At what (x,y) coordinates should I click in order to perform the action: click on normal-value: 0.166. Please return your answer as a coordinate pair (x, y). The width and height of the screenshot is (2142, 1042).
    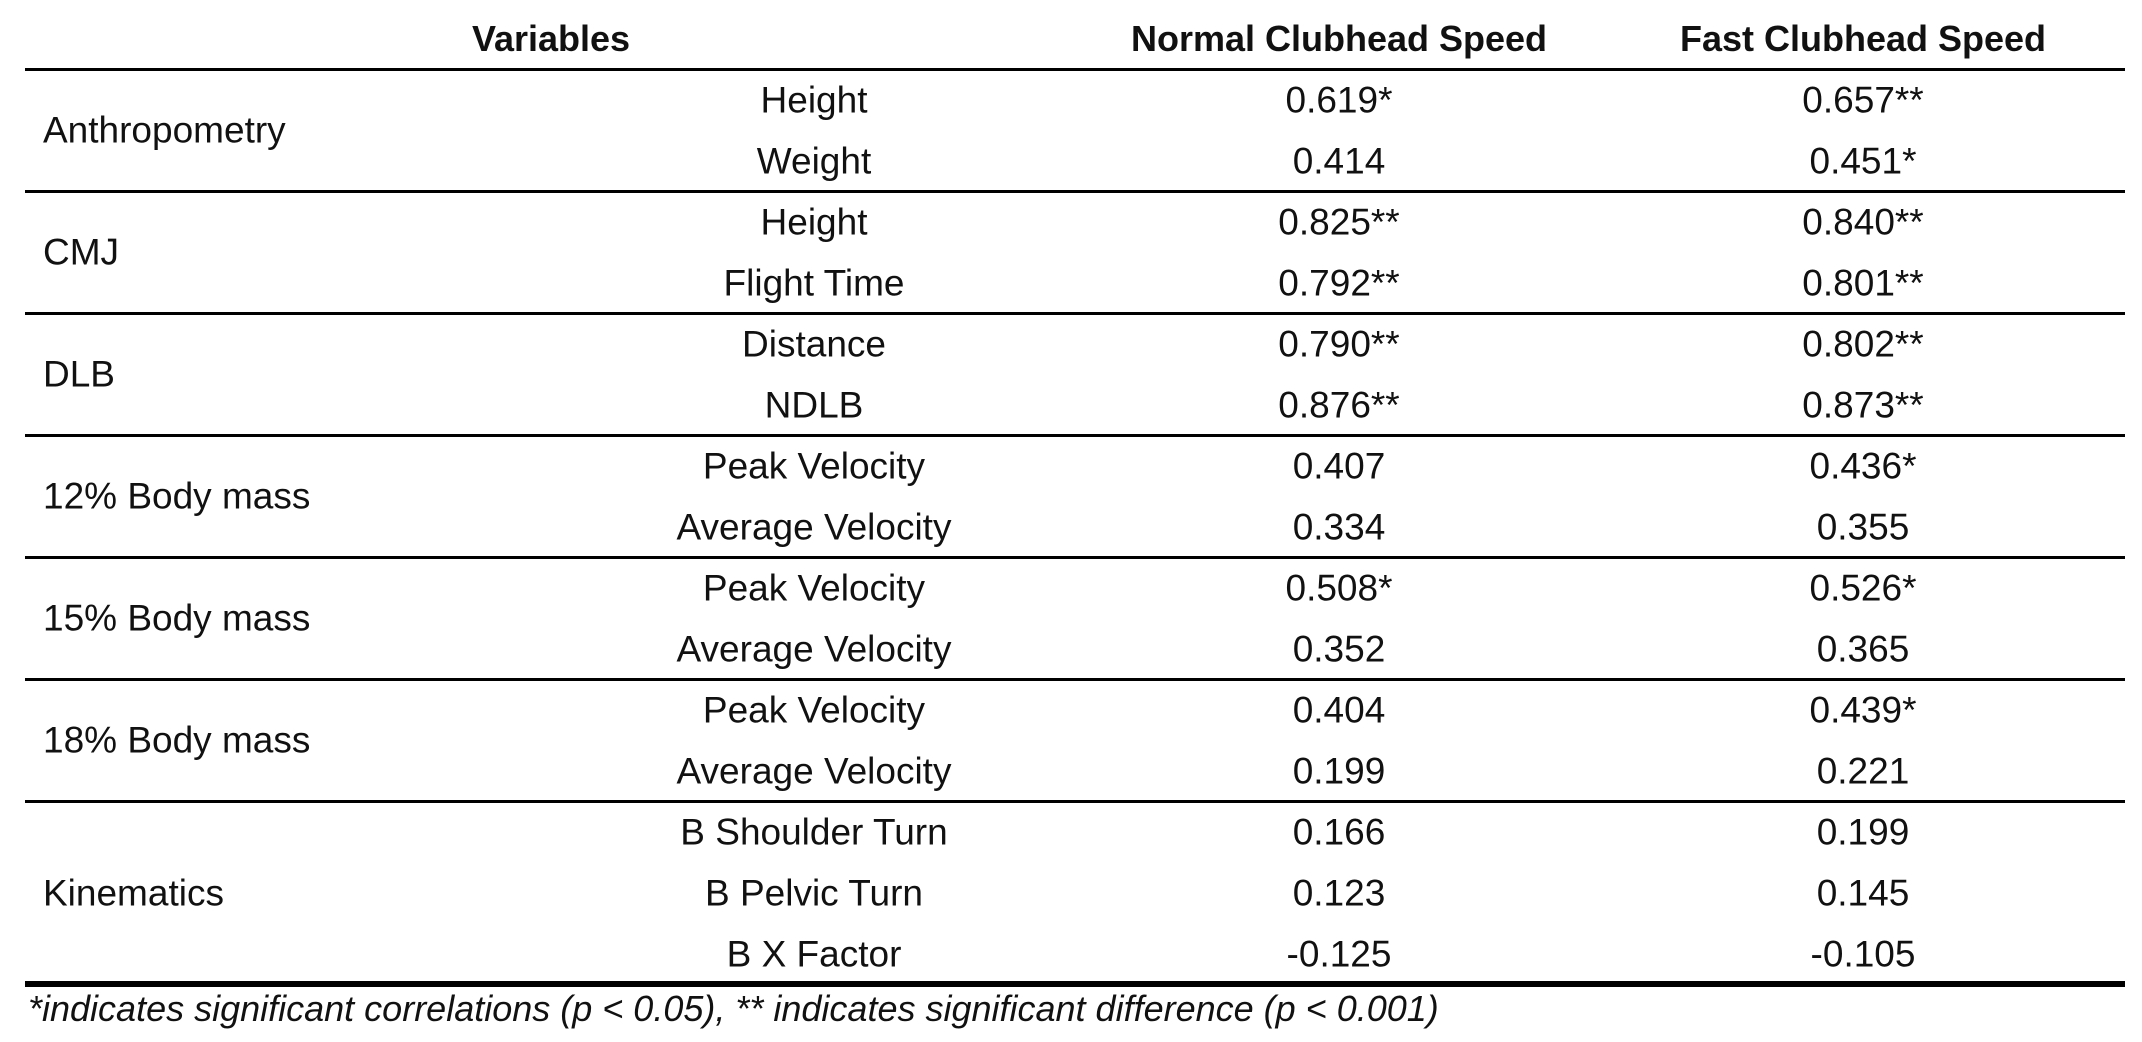
    Looking at the image, I should click on (1339, 831).